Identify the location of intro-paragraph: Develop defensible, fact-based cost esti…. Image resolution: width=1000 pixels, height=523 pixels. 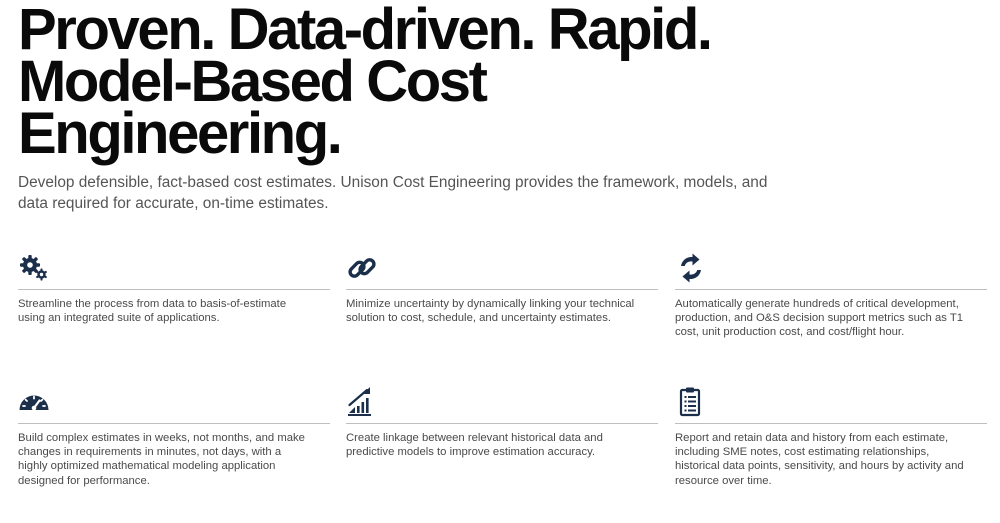
(393, 193).